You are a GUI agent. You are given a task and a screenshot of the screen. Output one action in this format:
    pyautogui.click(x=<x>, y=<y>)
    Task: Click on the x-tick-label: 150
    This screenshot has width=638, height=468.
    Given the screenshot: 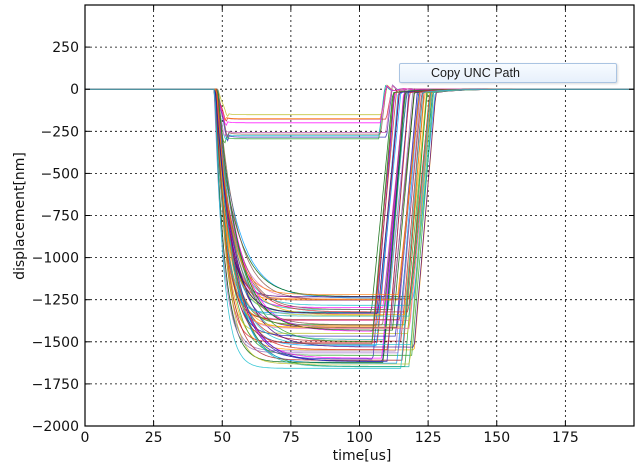 What is the action you would take?
    pyautogui.click(x=496, y=438)
    